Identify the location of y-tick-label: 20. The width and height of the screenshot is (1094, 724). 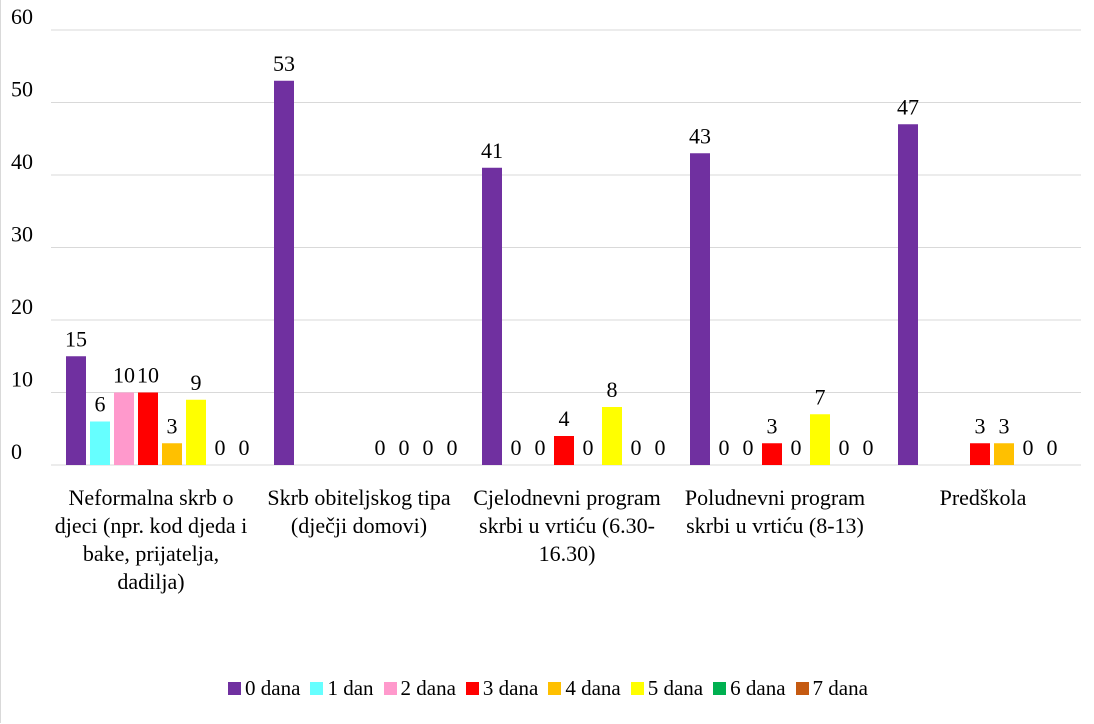
(22, 306).